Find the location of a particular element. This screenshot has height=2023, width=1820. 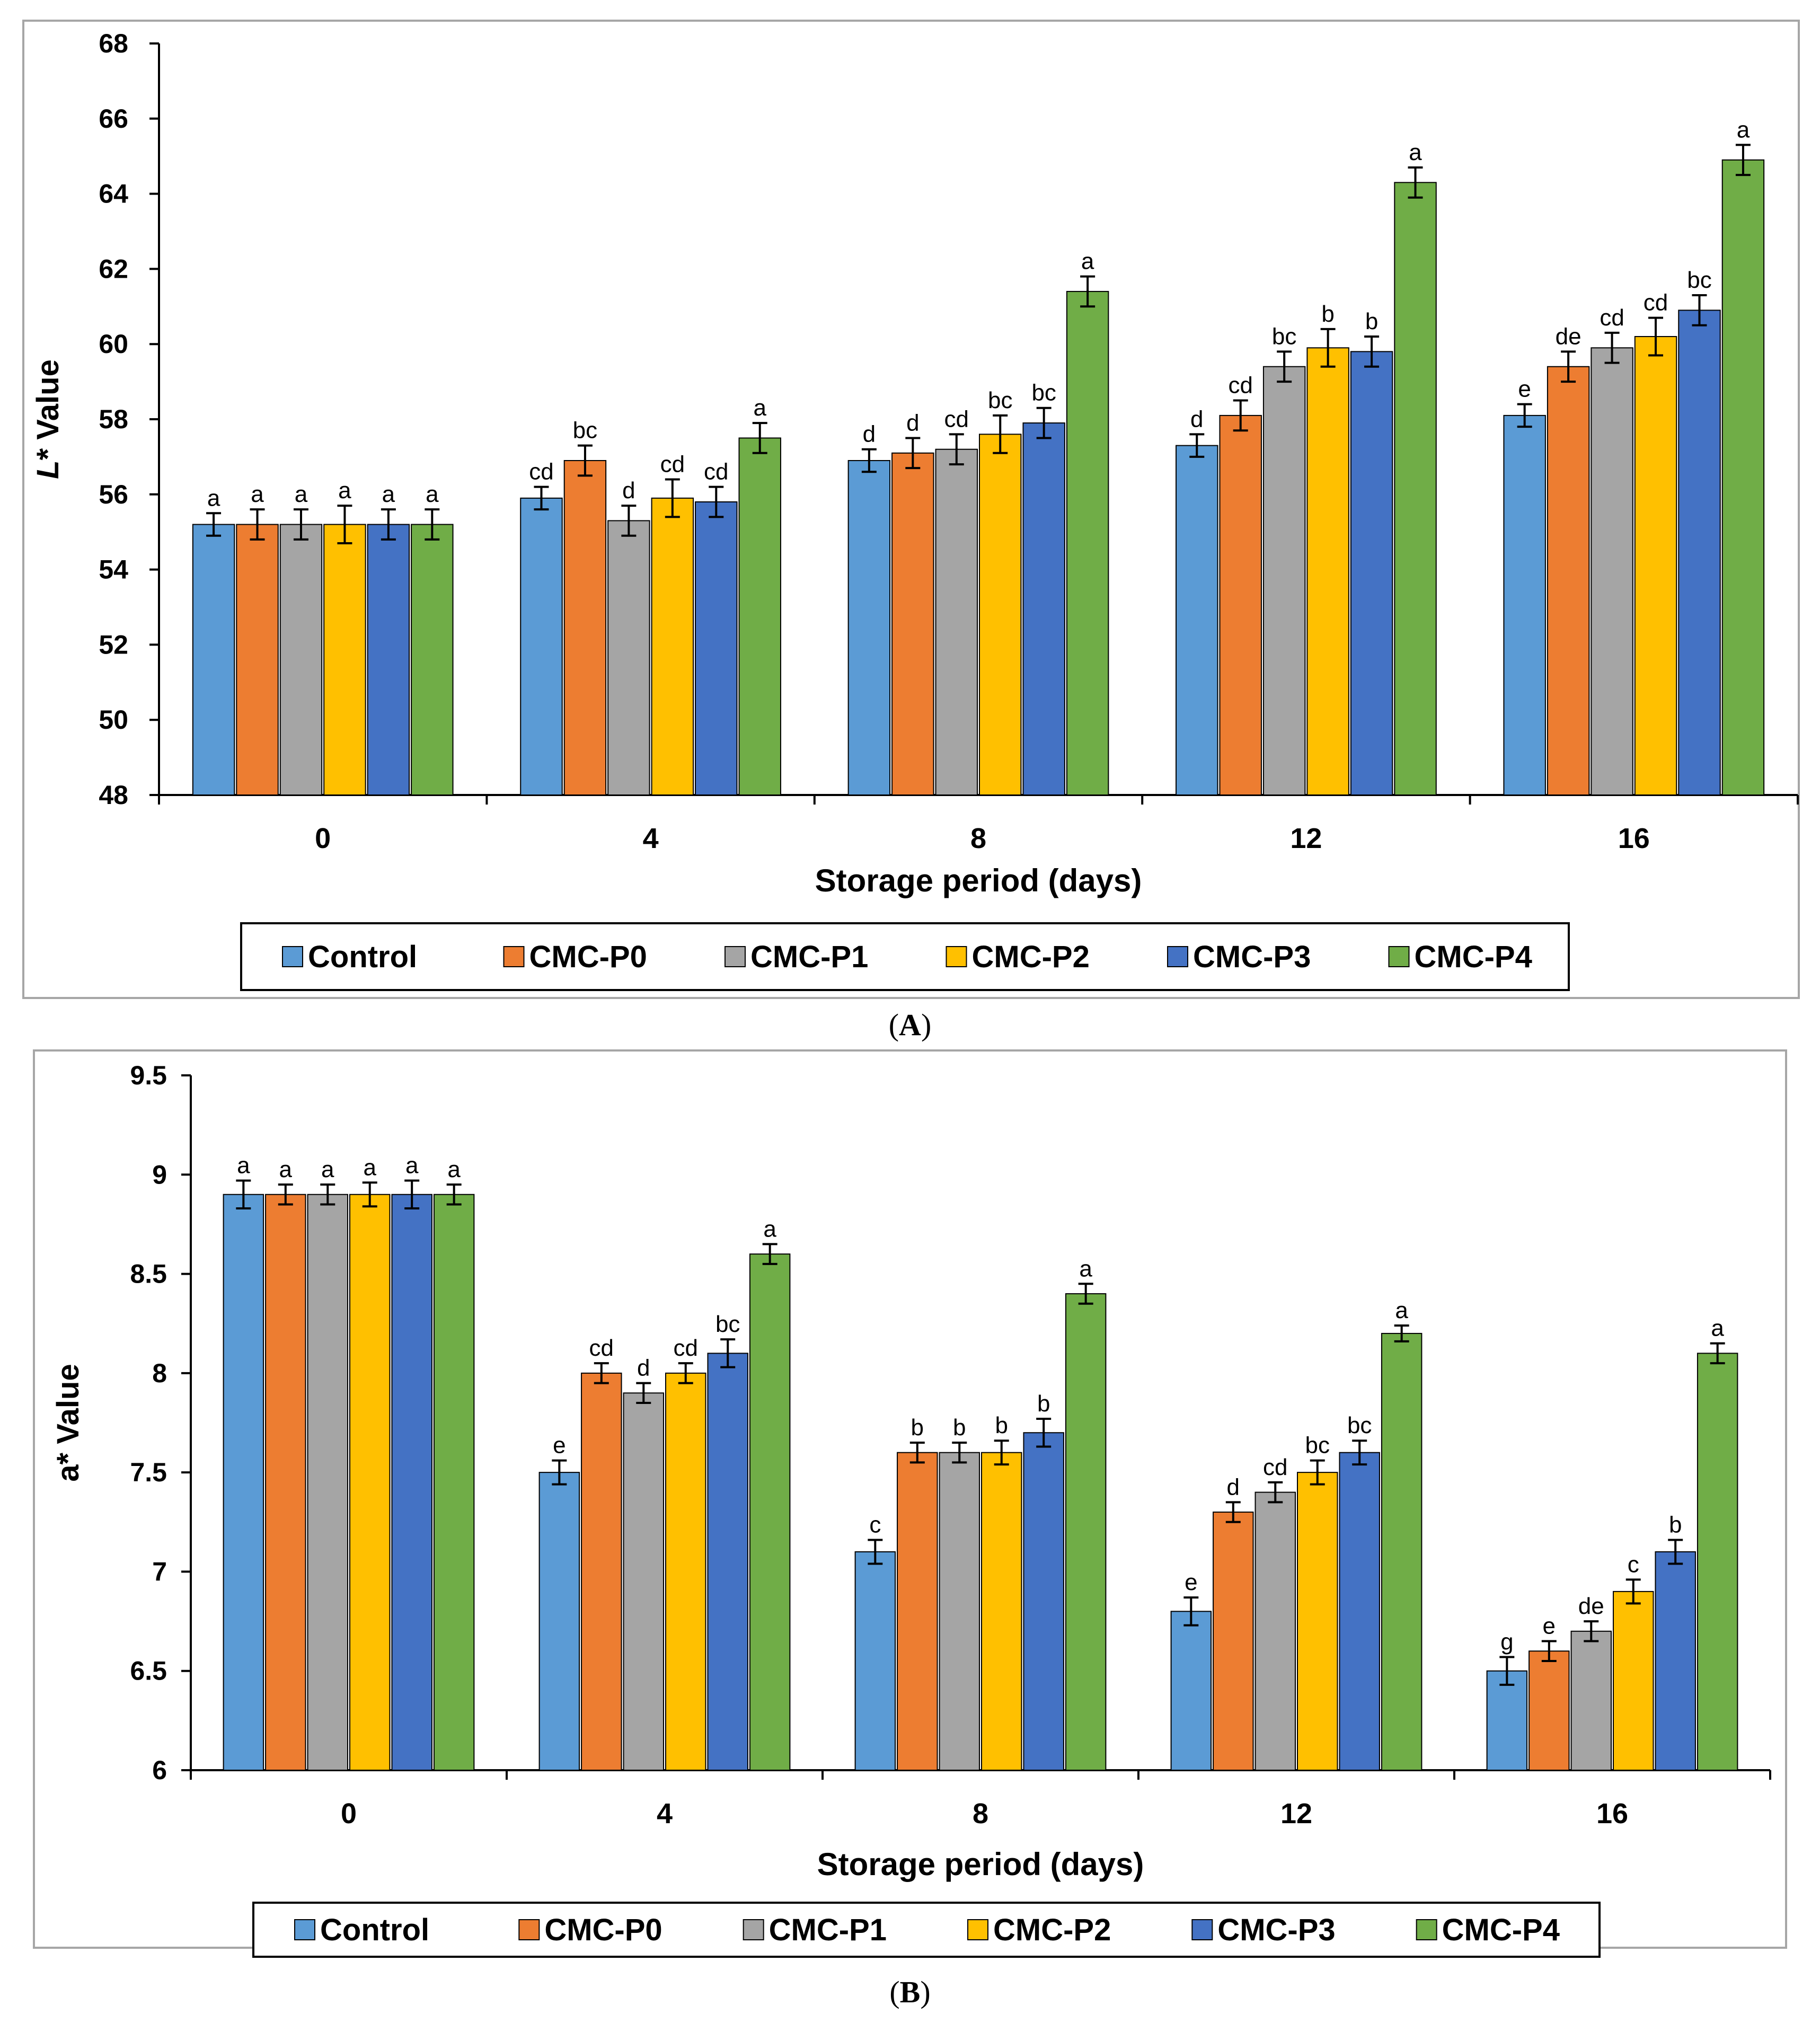

significance-letter: d is located at coordinates (869, 434).